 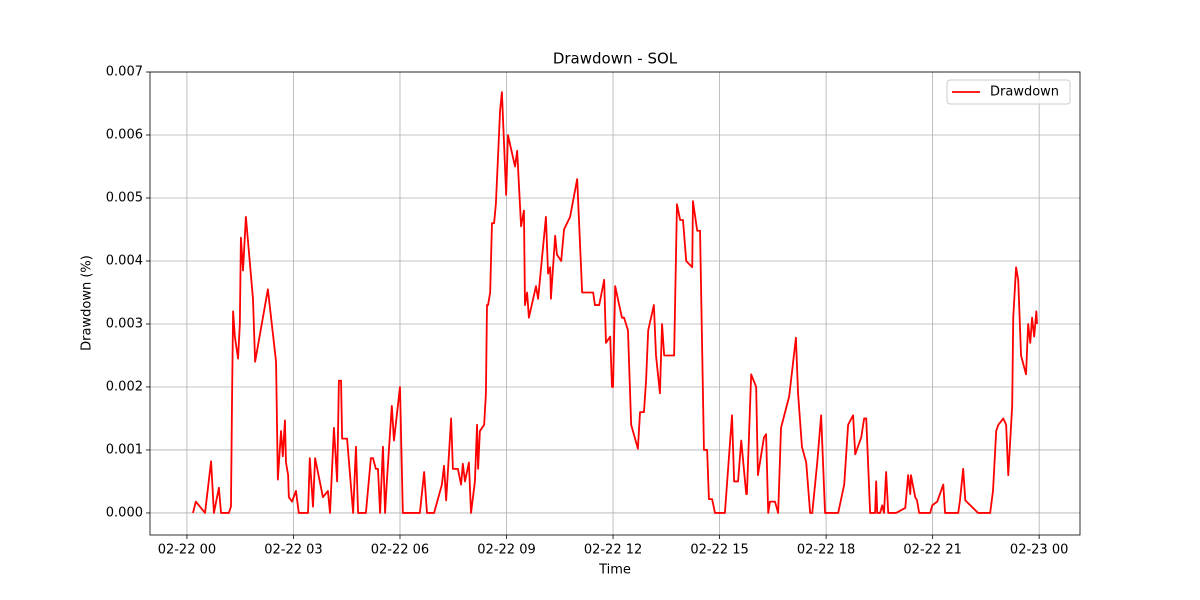 What do you see at coordinates (187, 550) in the screenshot?
I see `x-tick-label: 02-22 00` at bounding box center [187, 550].